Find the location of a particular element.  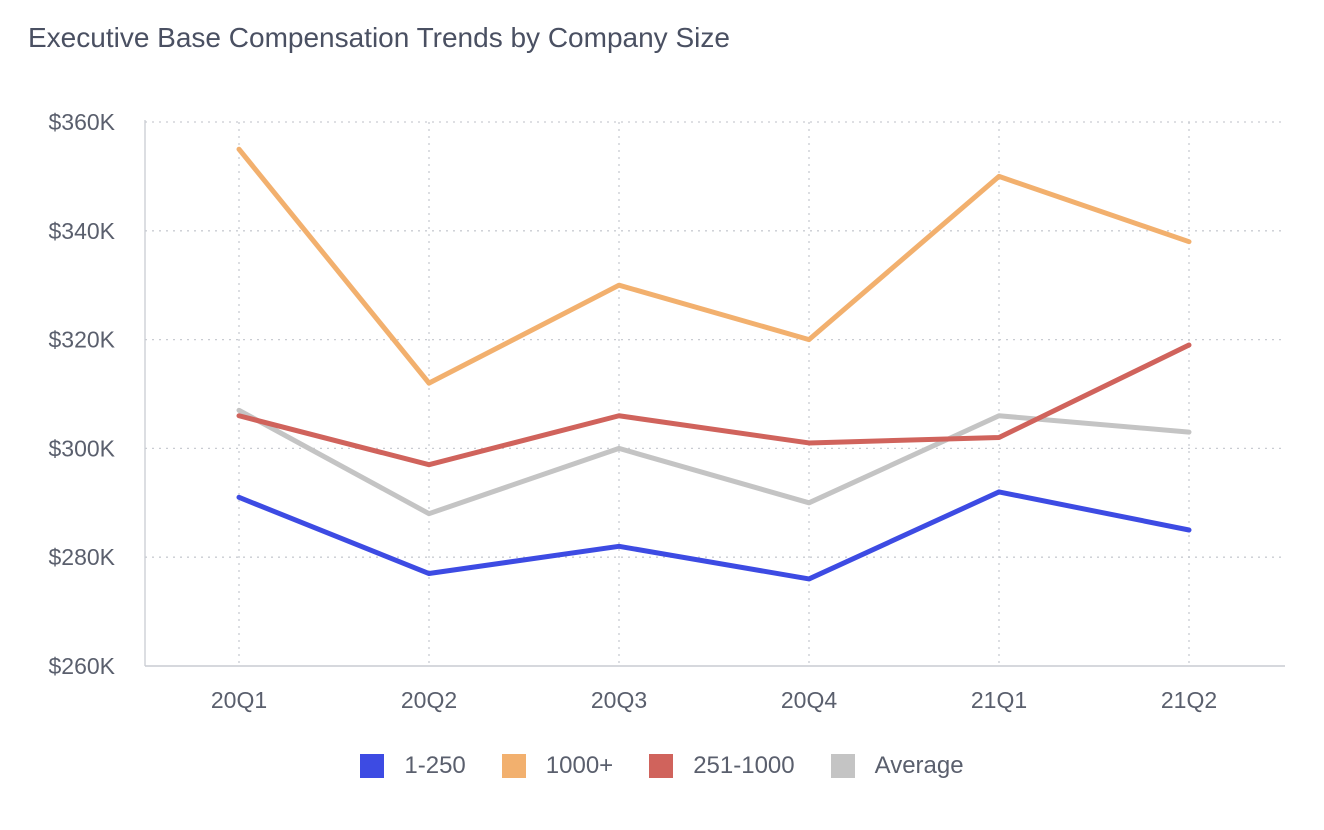

legend-label: Average is located at coordinates (919, 765).